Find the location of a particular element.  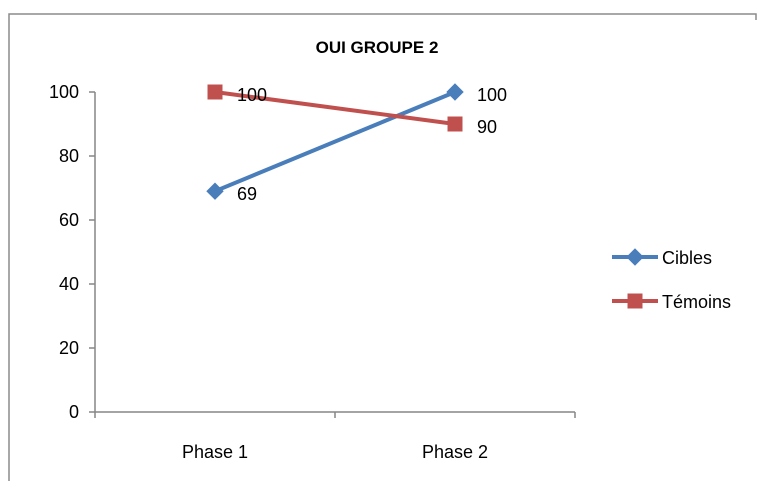

series-line-cibles is located at coordinates (335, 142).